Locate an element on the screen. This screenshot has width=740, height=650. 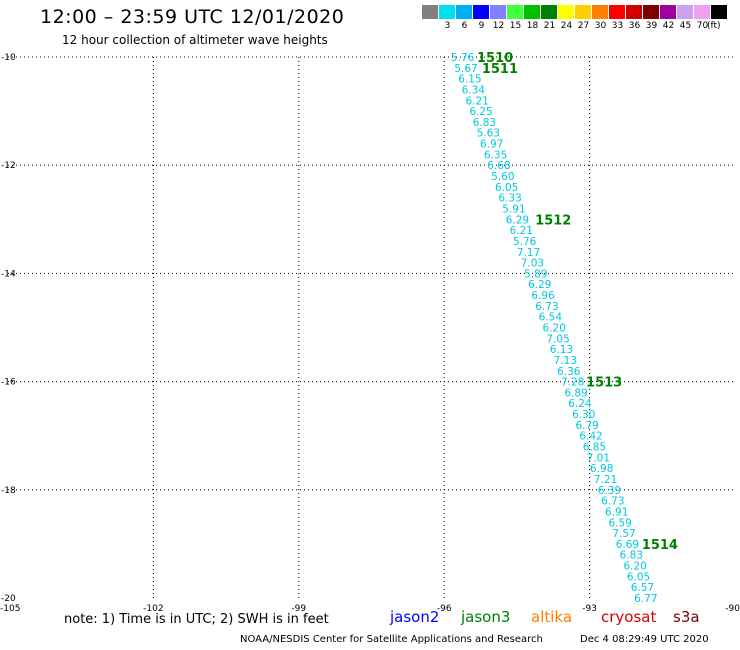
satellite-jason3: jason3 is located at coordinates (486, 617).